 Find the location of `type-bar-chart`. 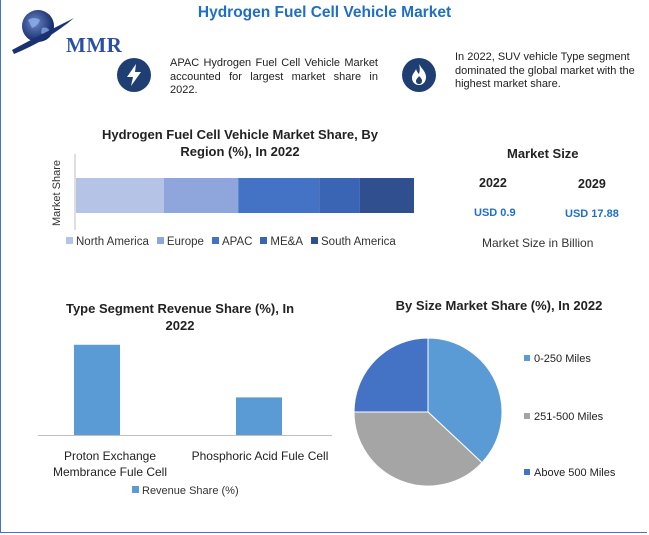

type-bar-chart is located at coordinates (185, 390).